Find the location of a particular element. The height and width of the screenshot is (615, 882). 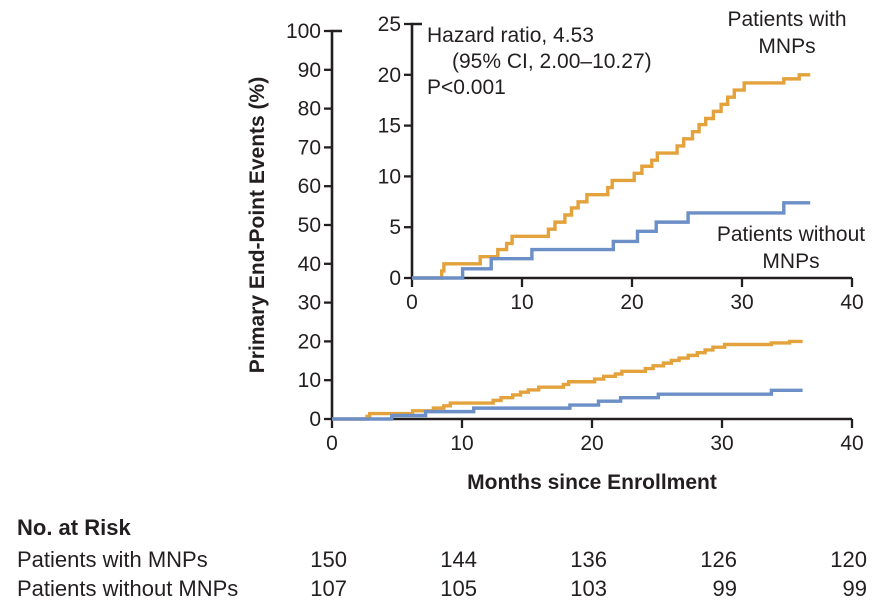

risk-count: 105 is located at coordinates (458, 588).